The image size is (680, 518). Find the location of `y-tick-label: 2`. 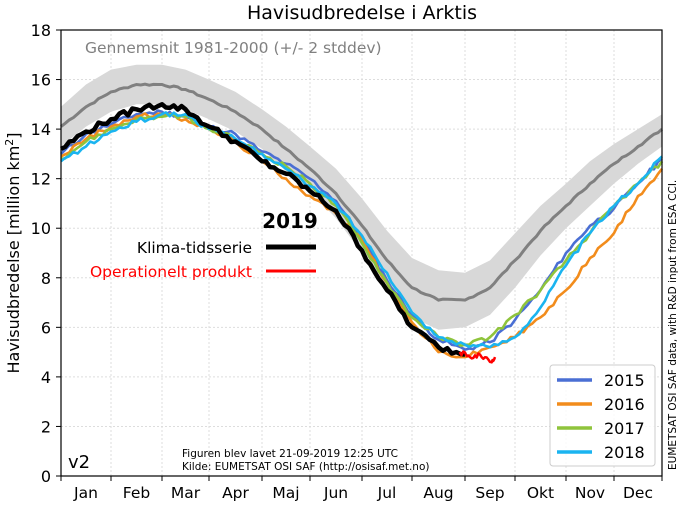

y-tick-label: 2 is located at coordinates (46, 426).